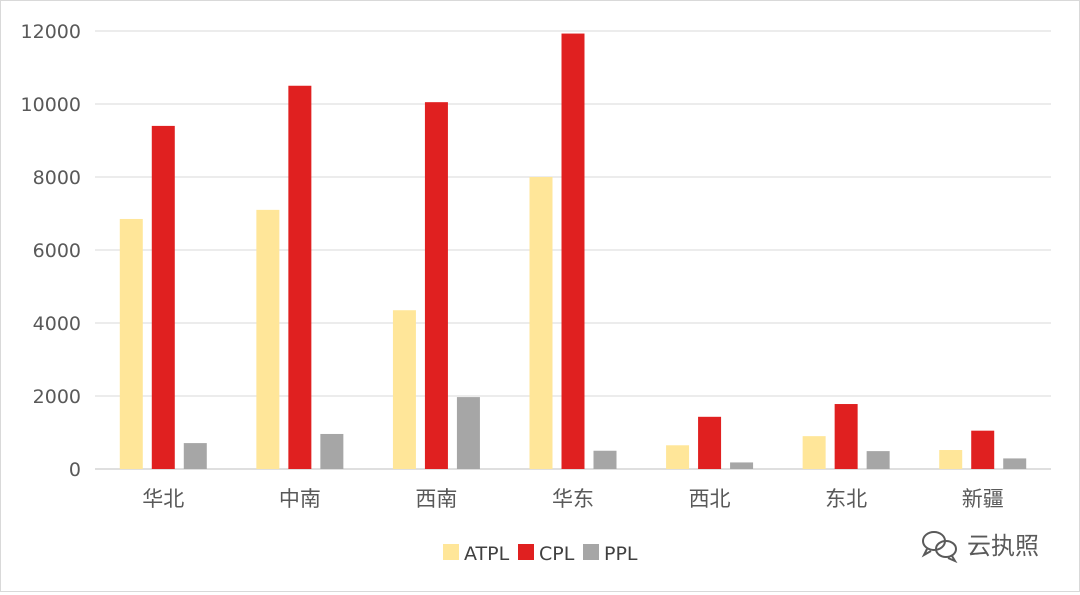 The width and height of the screenshot is (1080, 595). I want to click on y-axis-ticks: 0 2000 4000 6000 8000 10000 12000, so click(51, 251).